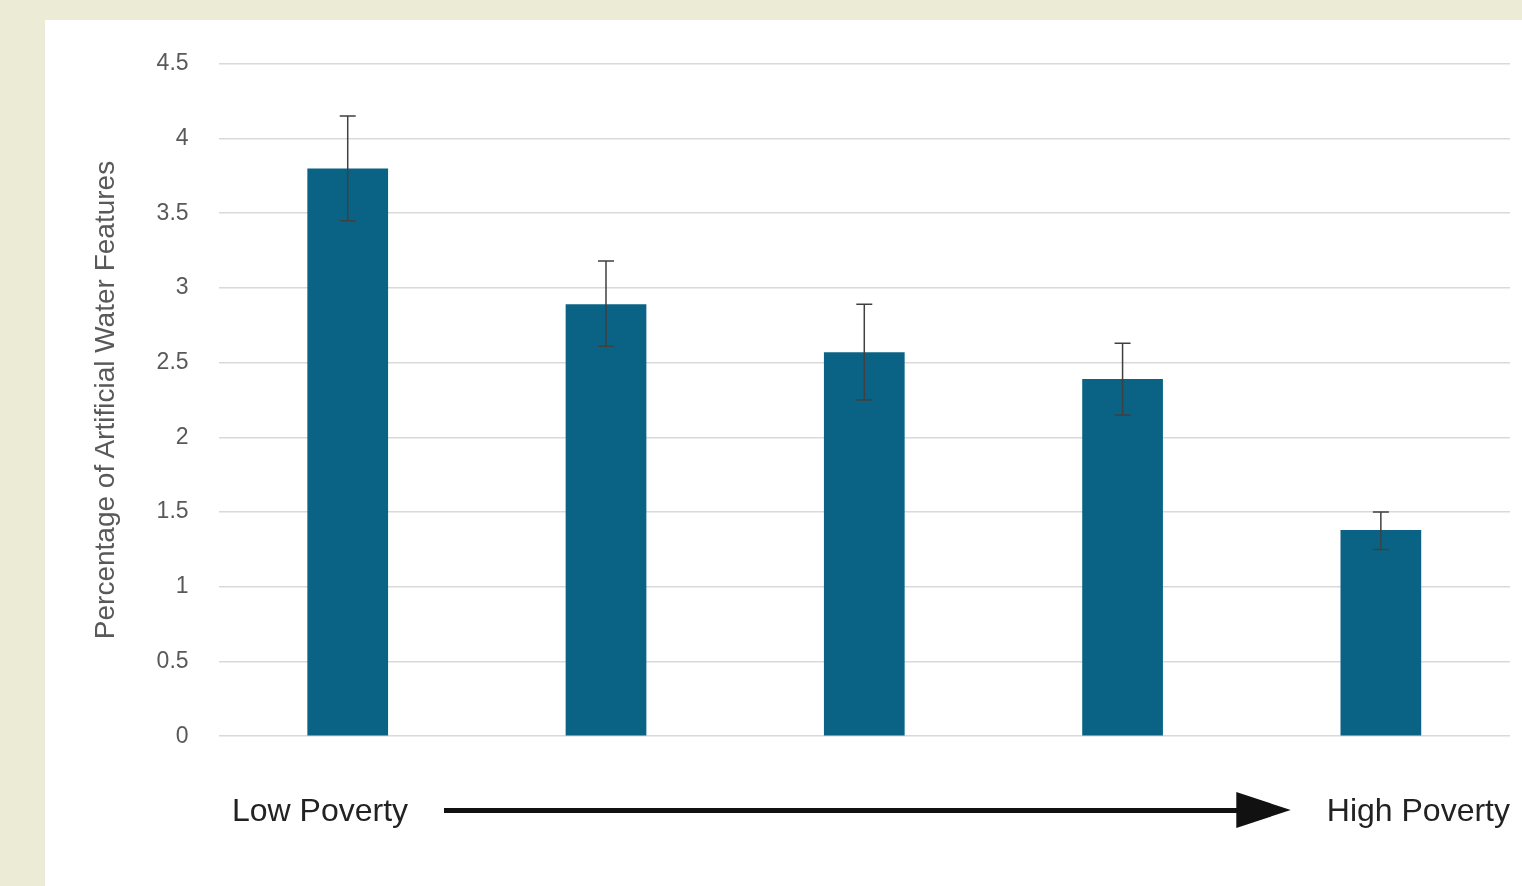 This screenshot has height=886, width=1522. I want to click on y-tick-label: 4, so click(182, 136).